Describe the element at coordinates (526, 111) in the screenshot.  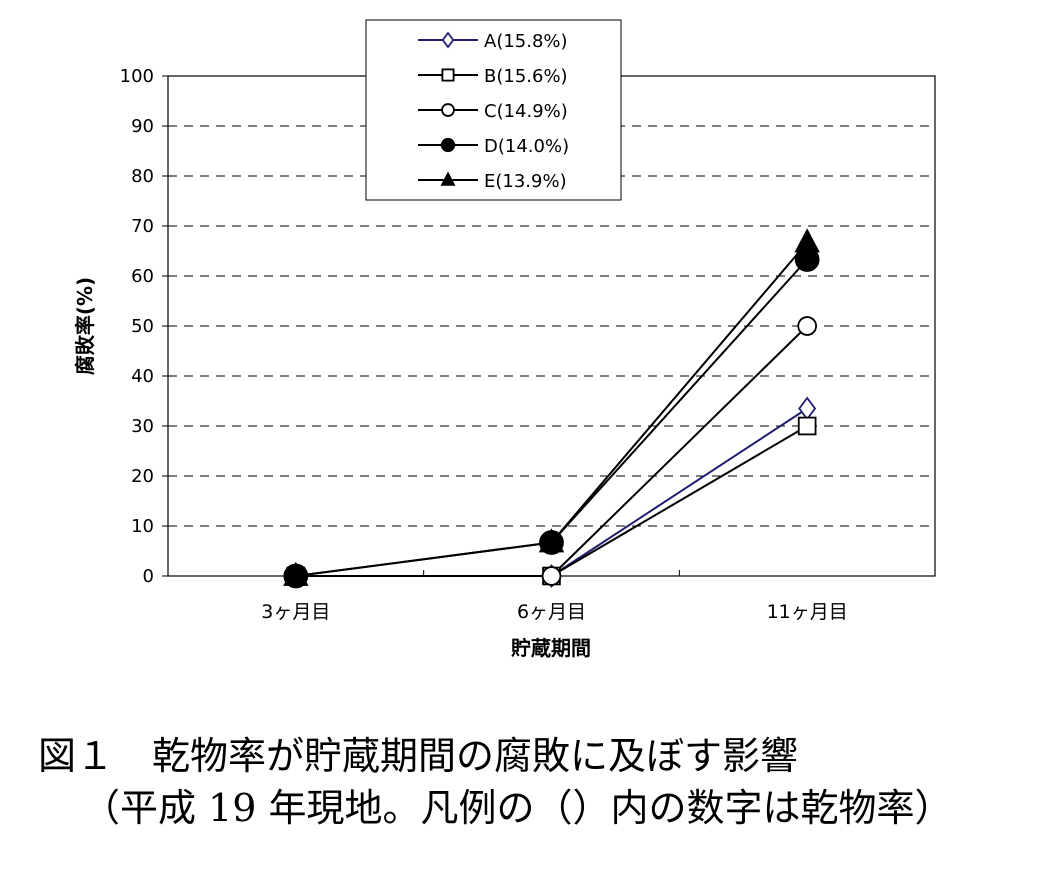
I see `legend-label-2: C(14.9%)` at that location.